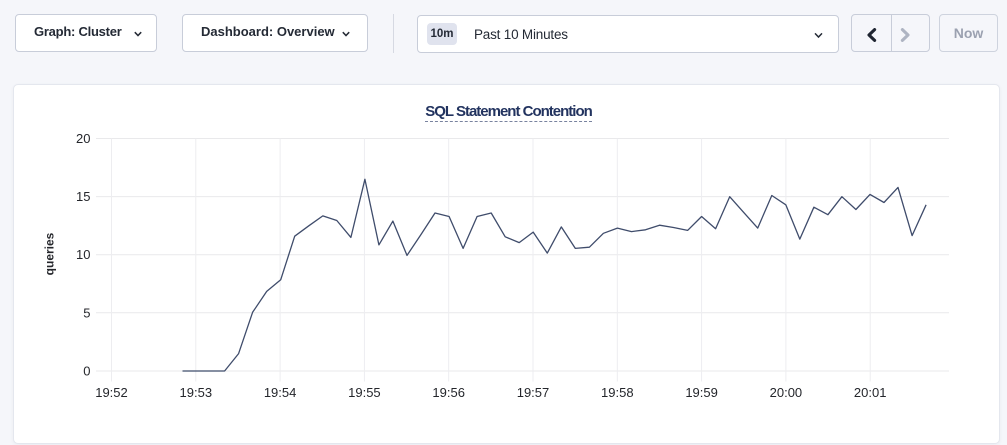  Describe the element at coordinates (533, 392) in the screenshot. I see `svg-text: 19:57` at that location.